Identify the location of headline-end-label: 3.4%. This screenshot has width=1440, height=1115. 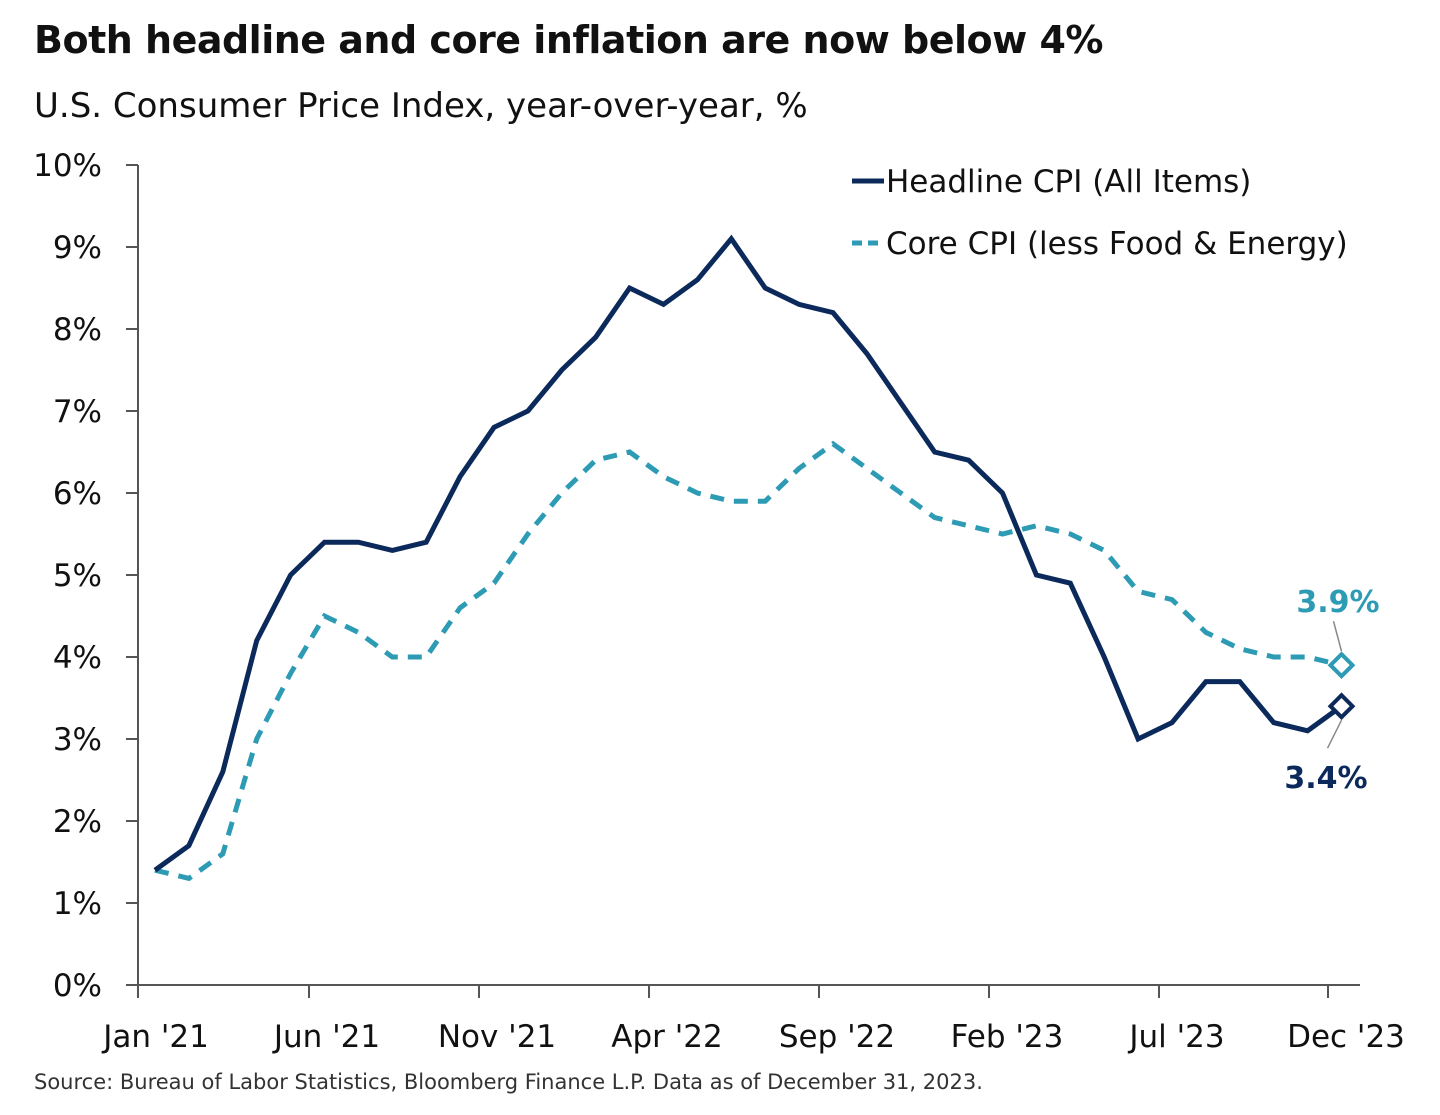
(1325, 778).